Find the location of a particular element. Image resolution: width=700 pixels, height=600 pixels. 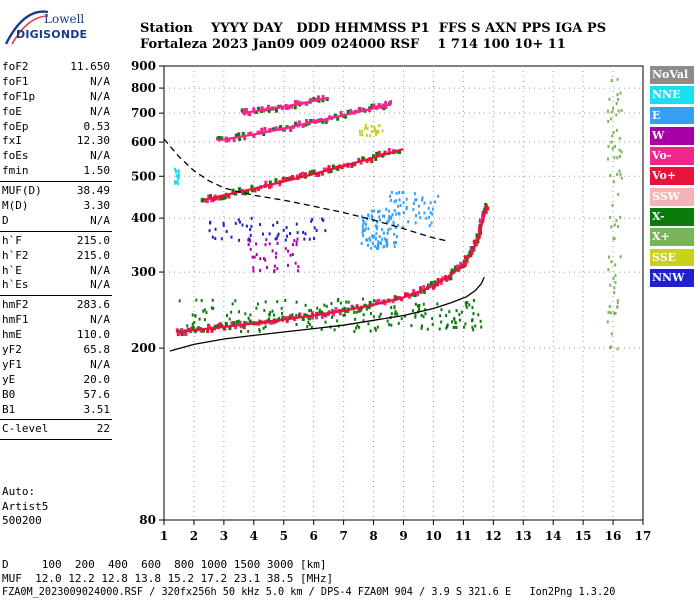

autoscaling-notes: Auto: Artist5 500200 is located at coordinates (25, 507).